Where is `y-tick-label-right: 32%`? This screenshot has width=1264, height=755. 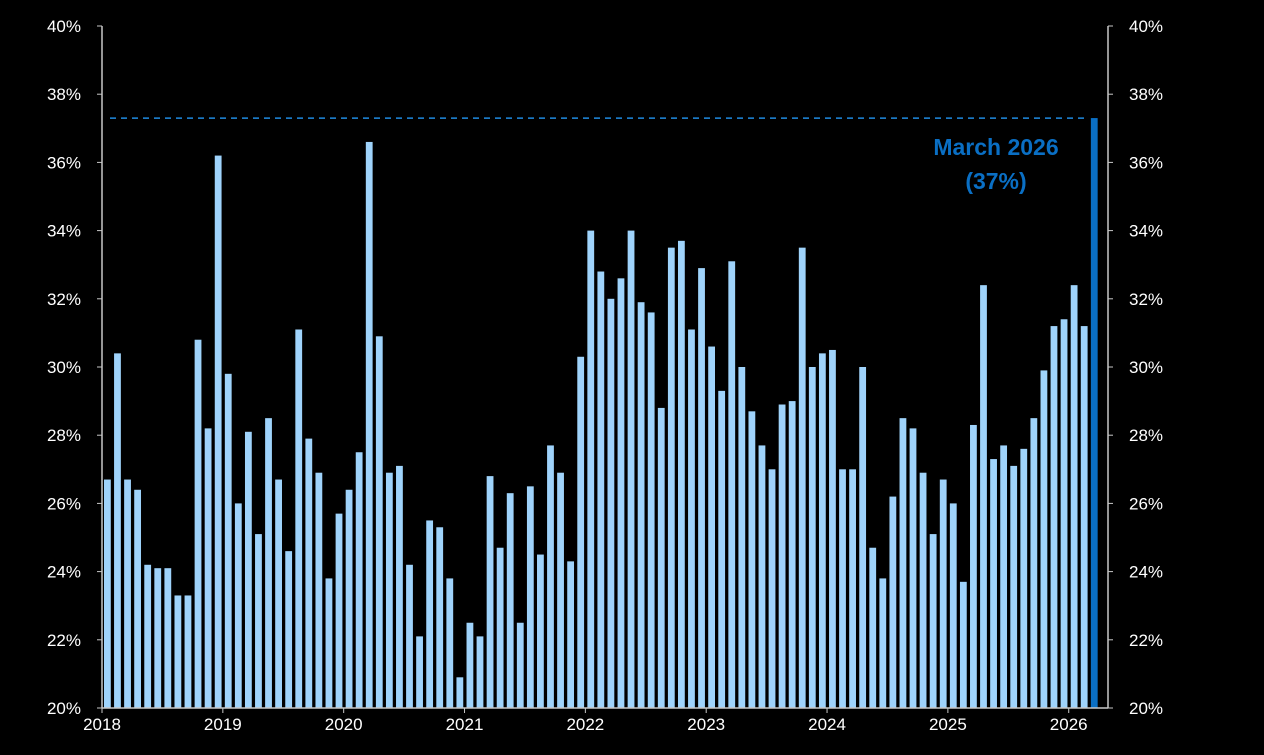 y-tick-label-right: 32% is located at coordinates (1146, 299).